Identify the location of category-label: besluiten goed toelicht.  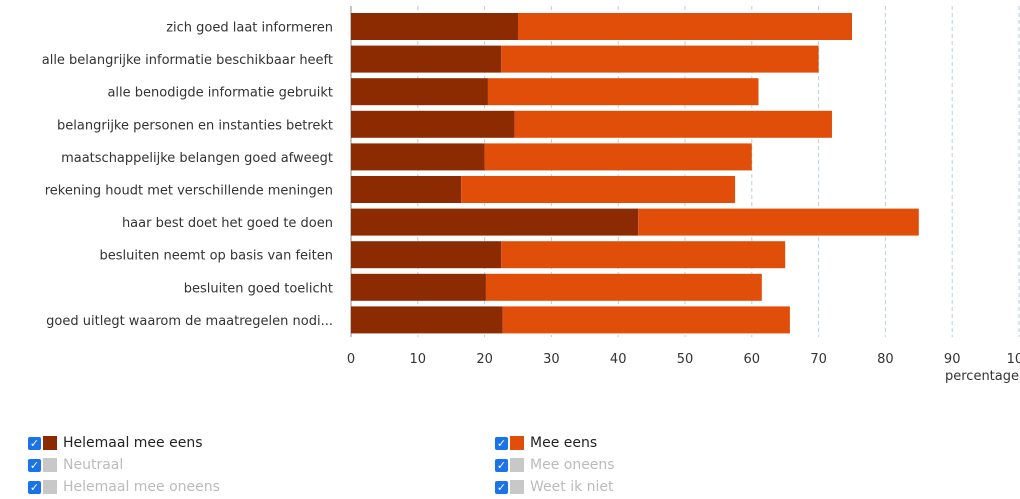
(258, 288).